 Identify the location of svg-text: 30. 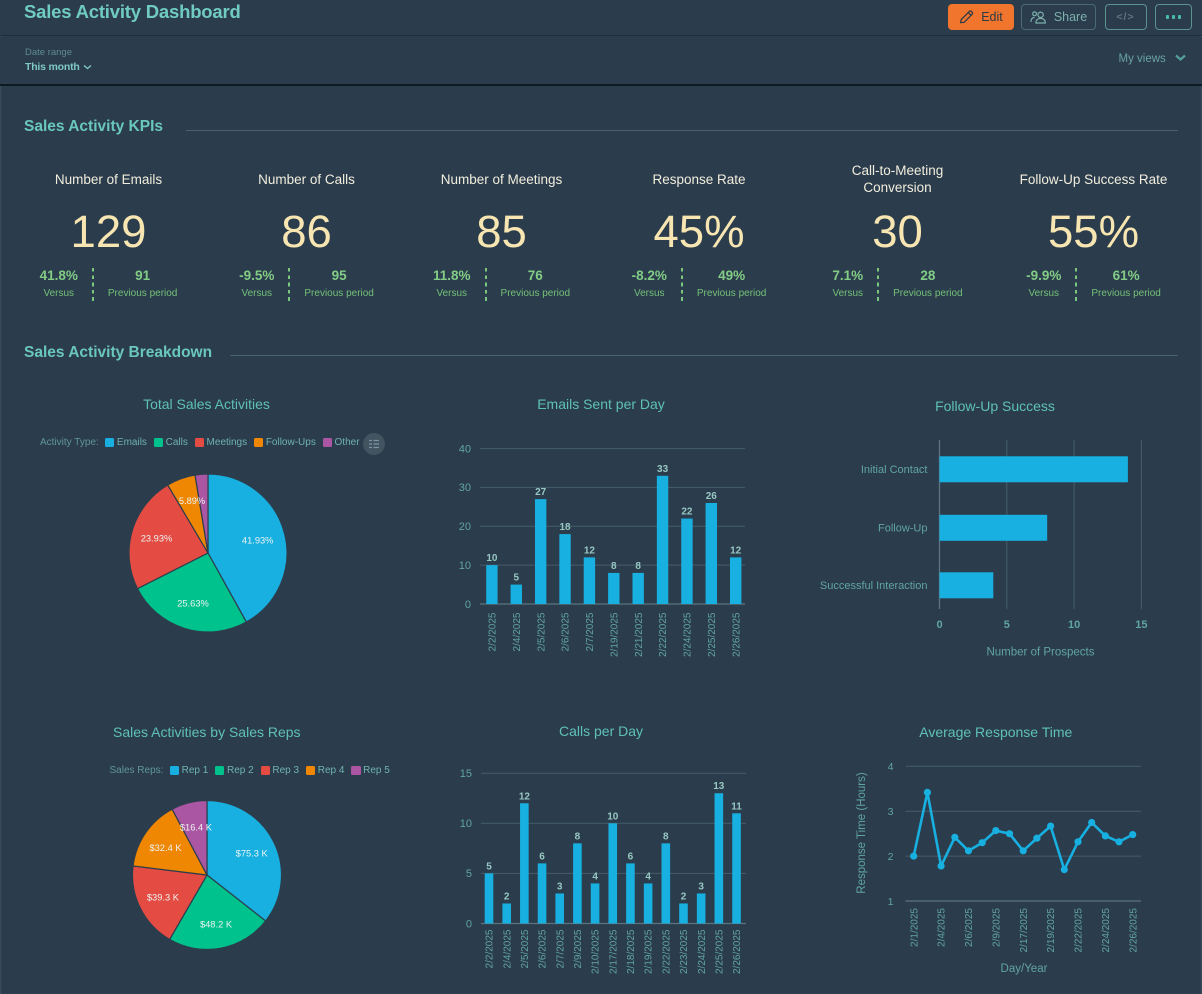
(465, 488).